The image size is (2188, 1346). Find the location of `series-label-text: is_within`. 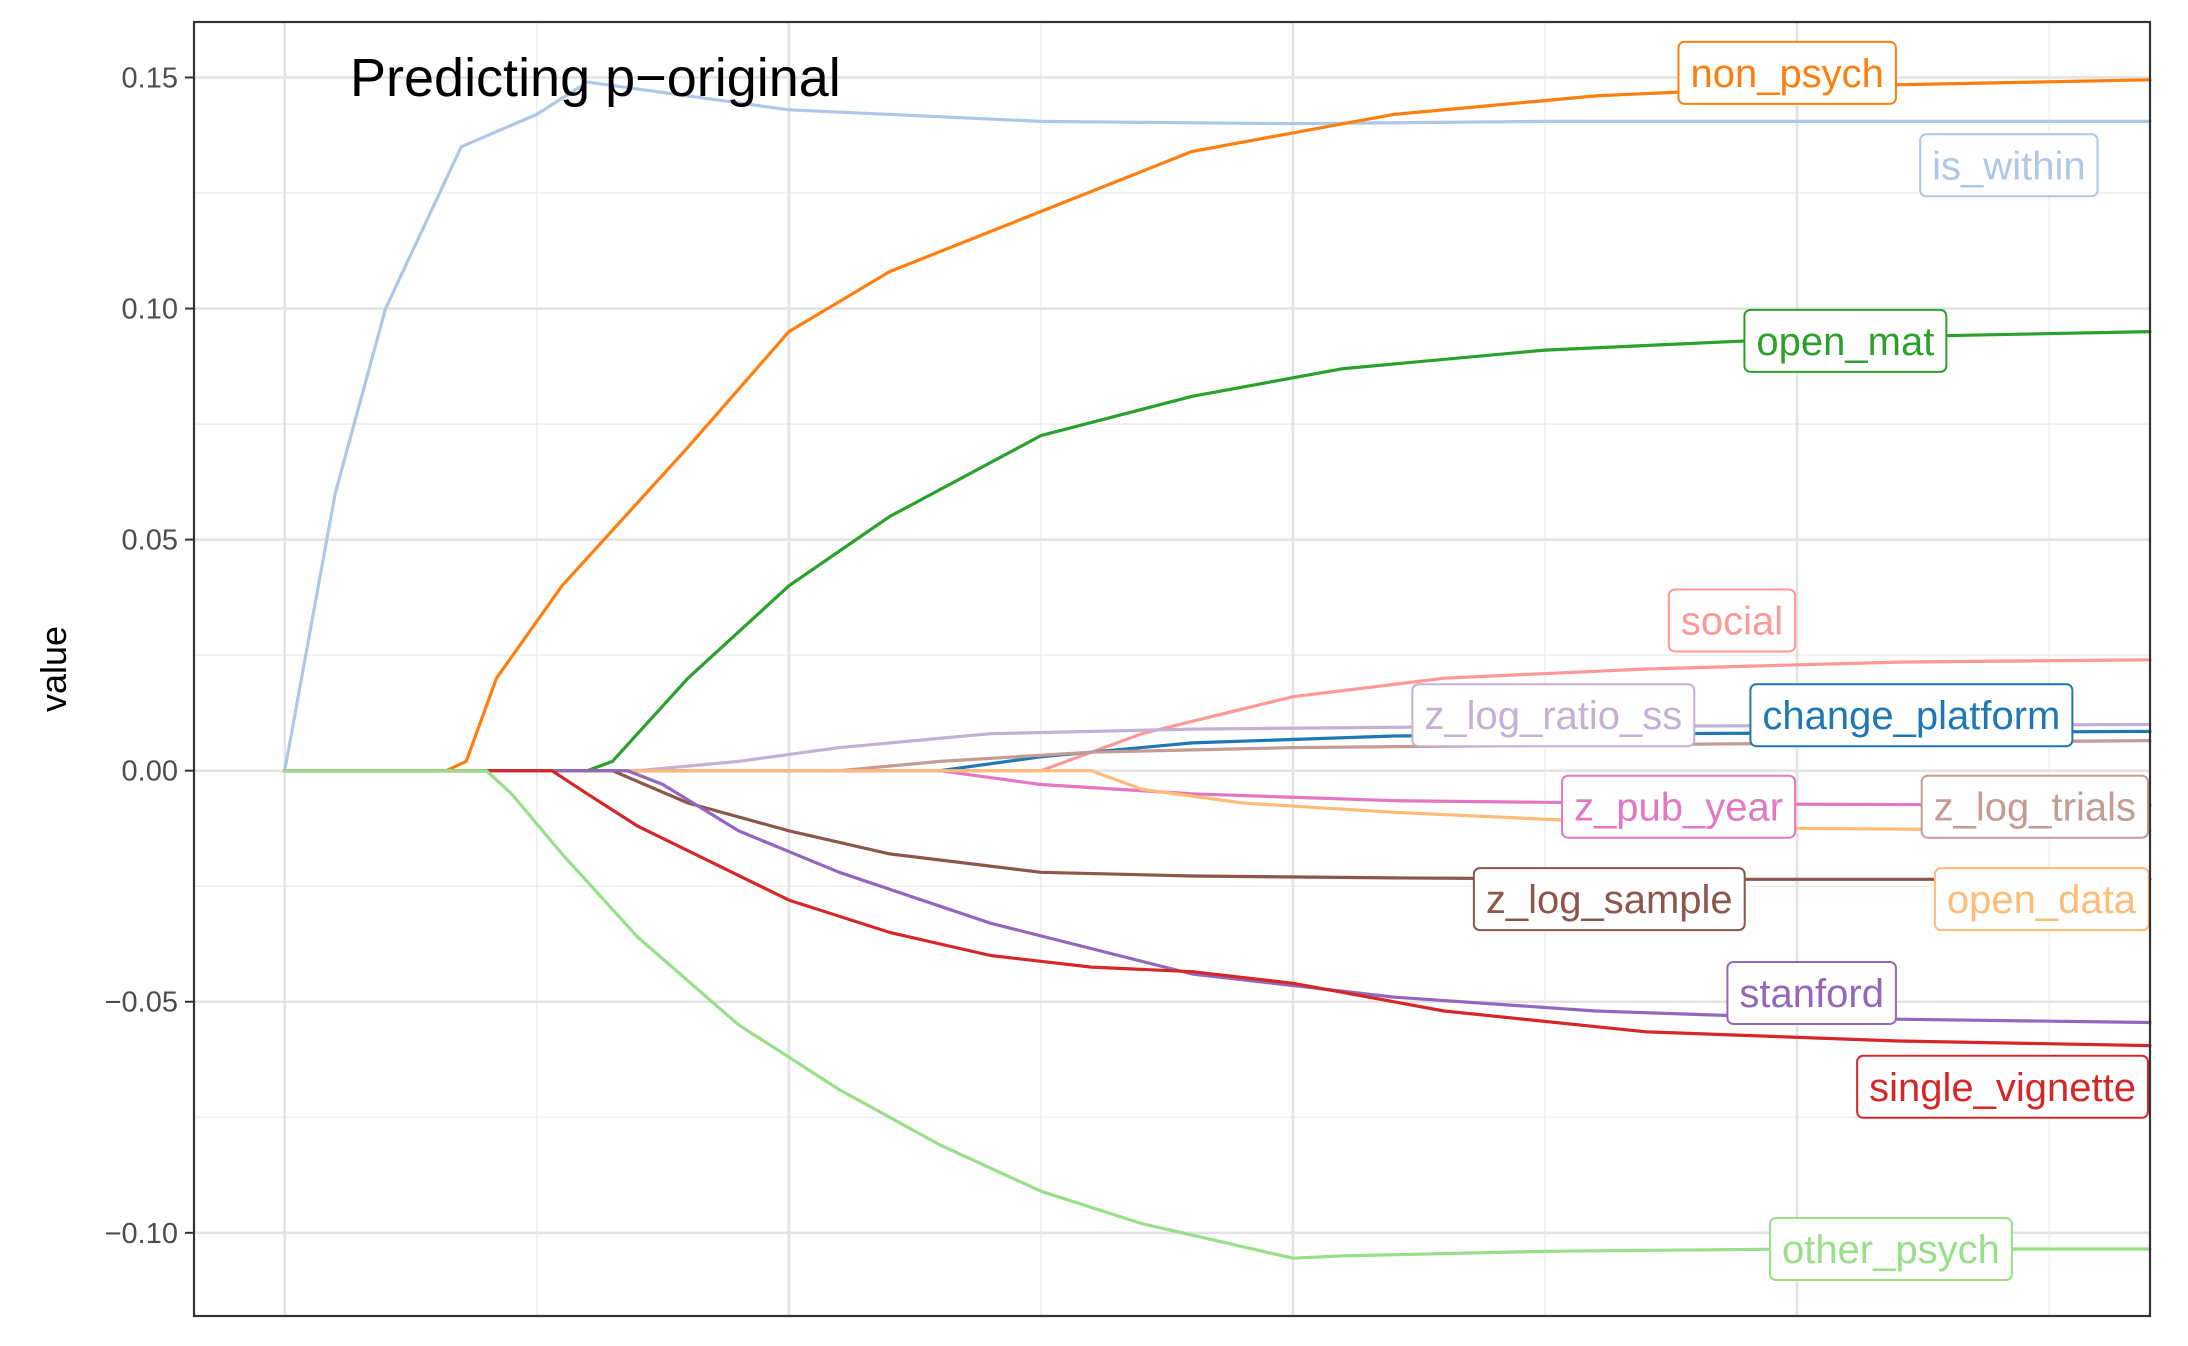

series-label-text: is_within is located at coordinates (2008, 166).